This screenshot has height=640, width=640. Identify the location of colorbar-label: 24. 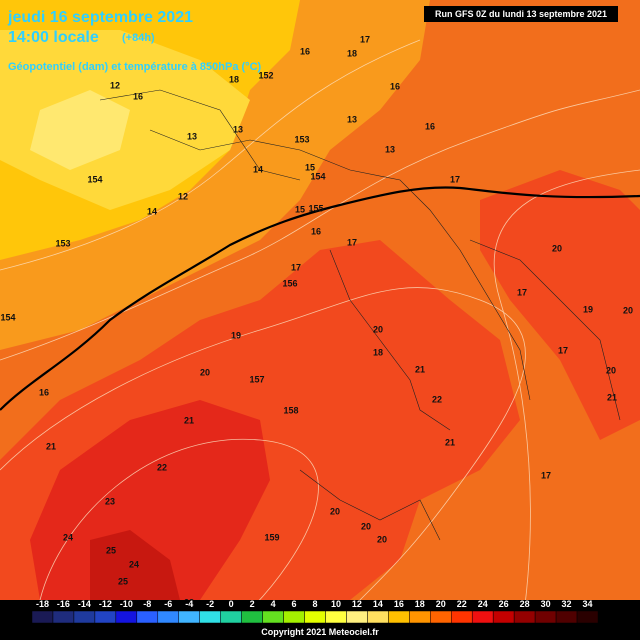
(483, 604).